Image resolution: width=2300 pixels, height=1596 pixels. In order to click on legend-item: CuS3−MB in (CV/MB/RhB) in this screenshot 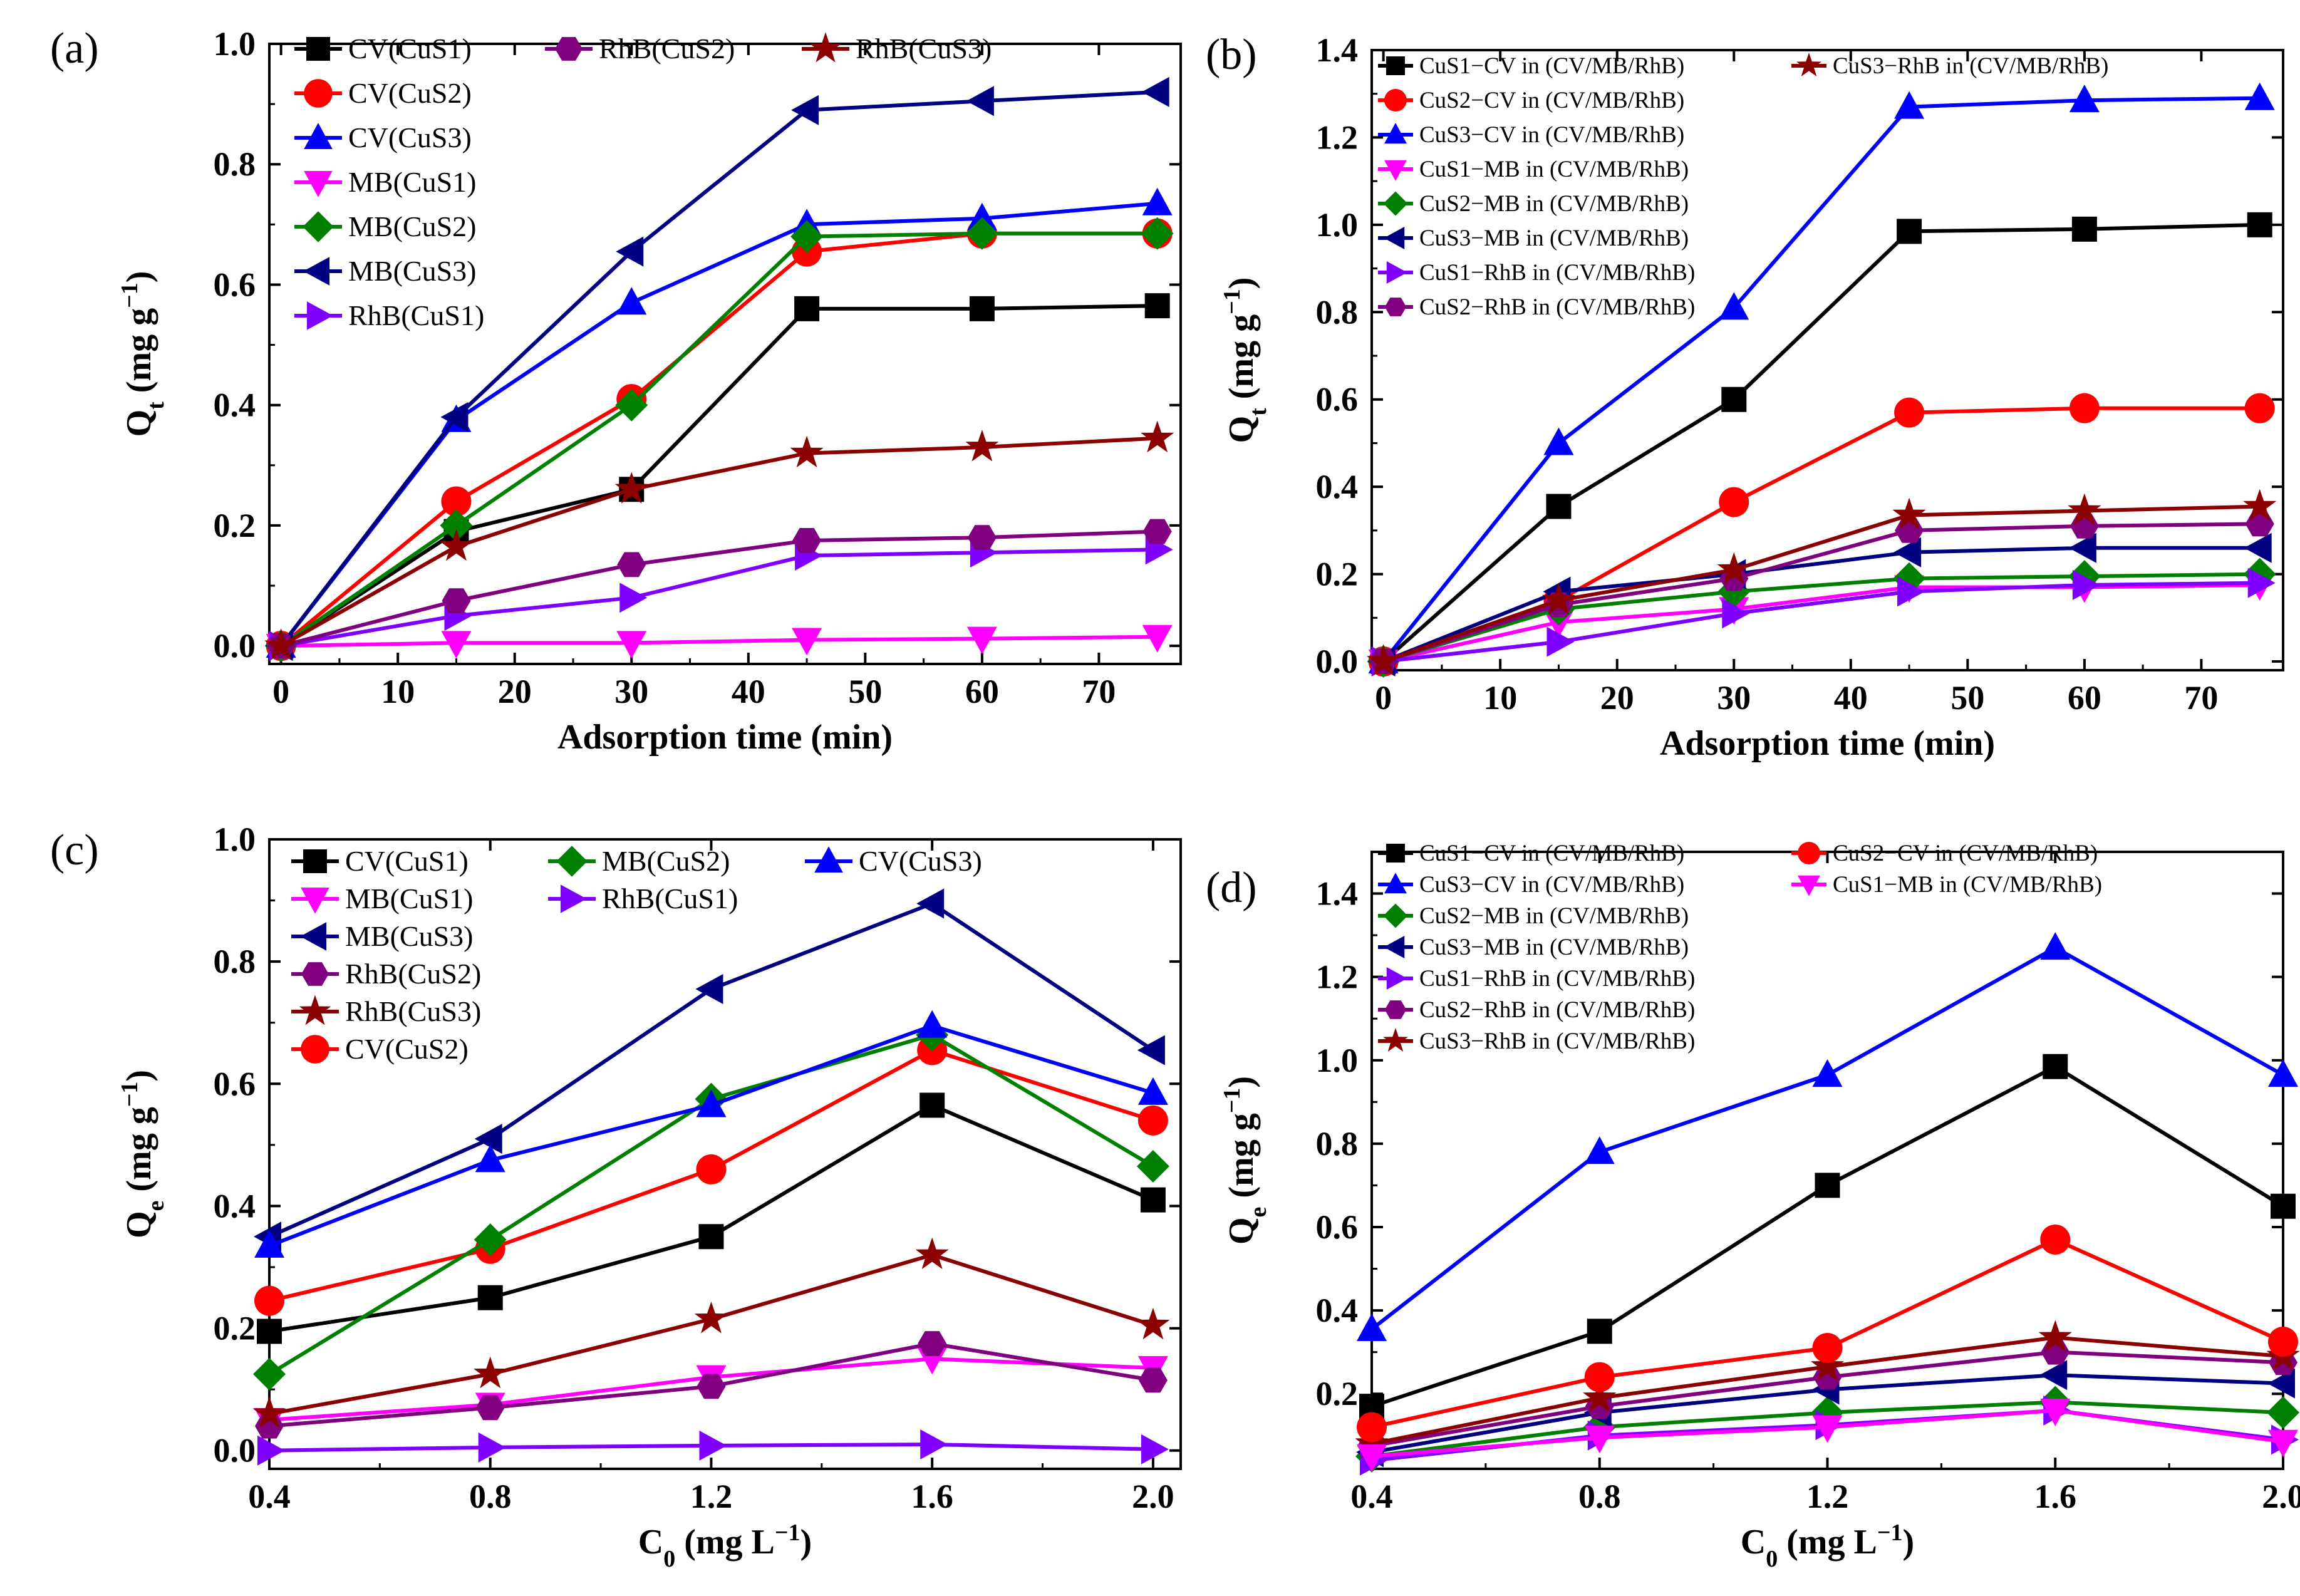, I will do `click(1533, 238)`.